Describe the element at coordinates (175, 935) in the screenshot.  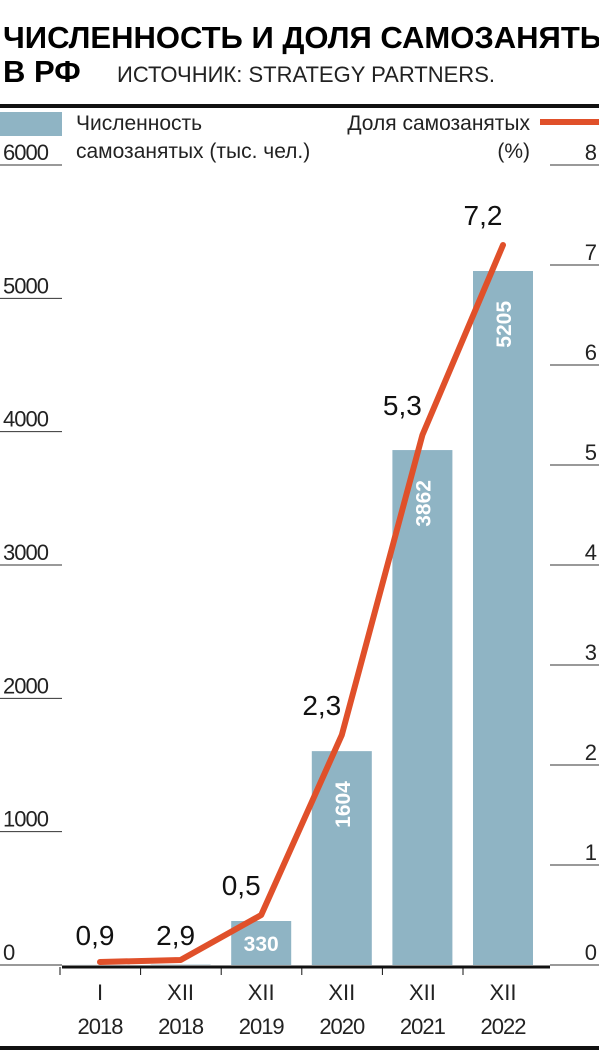
I see `bar-value-label: 2,9` at that location.